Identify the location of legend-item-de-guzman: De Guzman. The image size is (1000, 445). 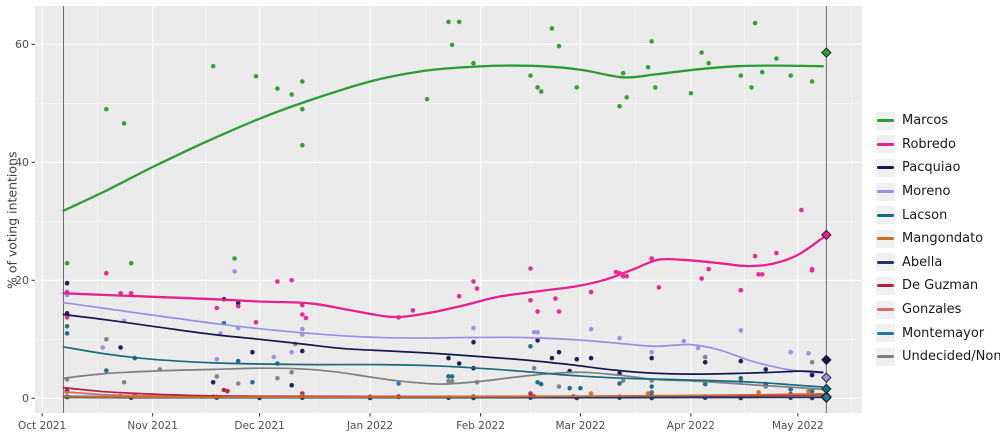
(938, 286).